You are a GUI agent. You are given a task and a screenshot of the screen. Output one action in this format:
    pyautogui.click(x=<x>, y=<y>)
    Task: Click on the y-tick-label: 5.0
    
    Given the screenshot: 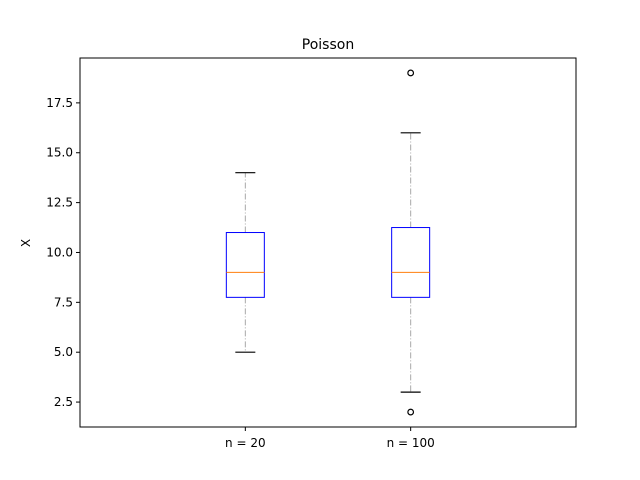 What is the action you would take?
    pyautogui.click(x=63, y=352)
    